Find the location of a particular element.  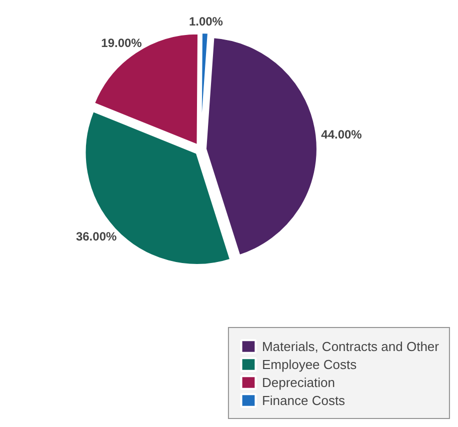

data-label: 1.00% is located at coordinates (206, 21).